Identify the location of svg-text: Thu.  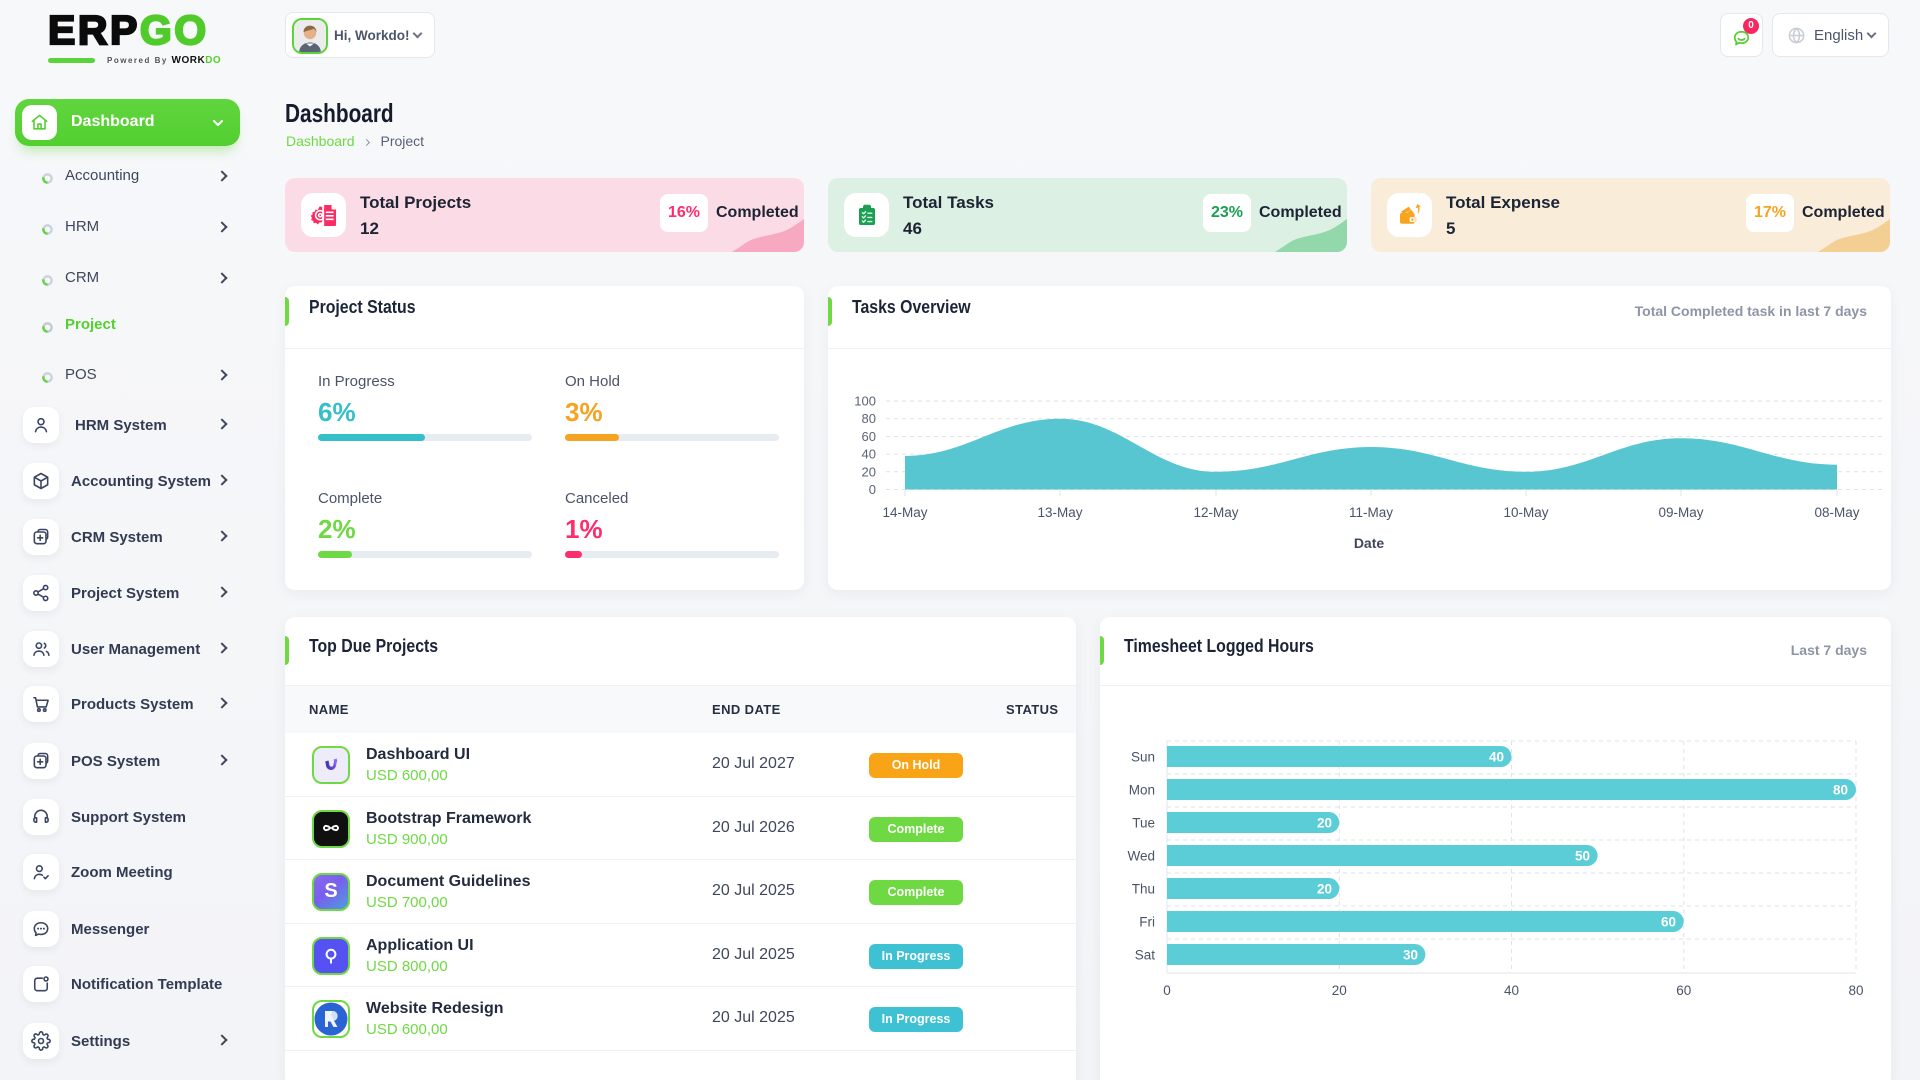
(1143, 889).